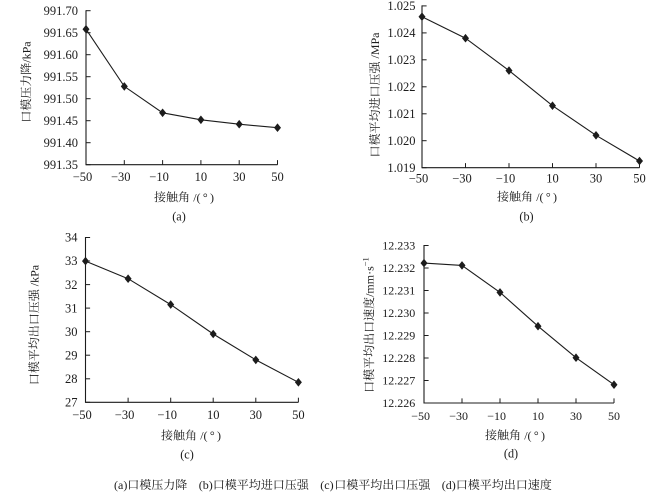 The image size is (651, 492). What do you see at coordinates (398, 268) in the screenshot?
I see `svg-text: 12.232` at bounding box center [398, 268].